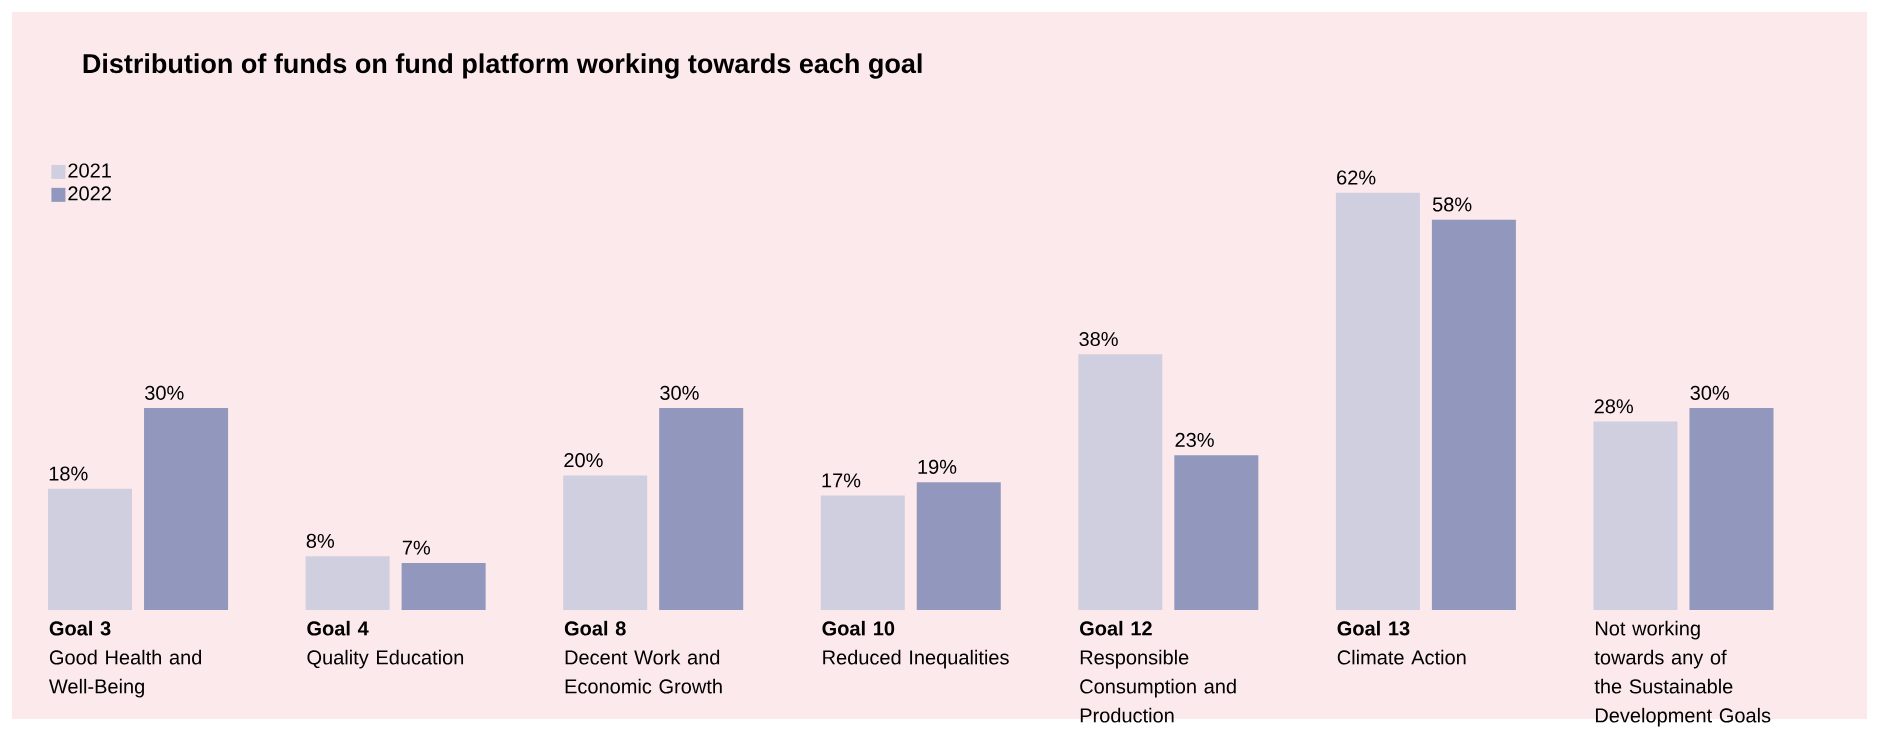 This screenshot has height=733, width=1879. What do you see at coordinates (1194, 439) in the screenshot?
I see `data-label: 23%` at bounding box center [1194, 439].